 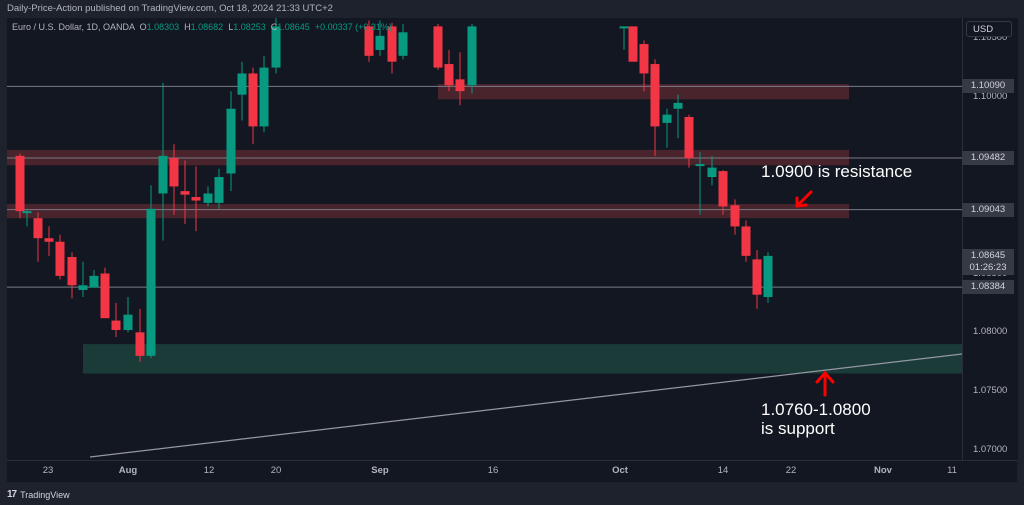 I want to click on symbol-label: Euro / U.S. Dollar, 1D, OANDA, so click(x=73, y=27).